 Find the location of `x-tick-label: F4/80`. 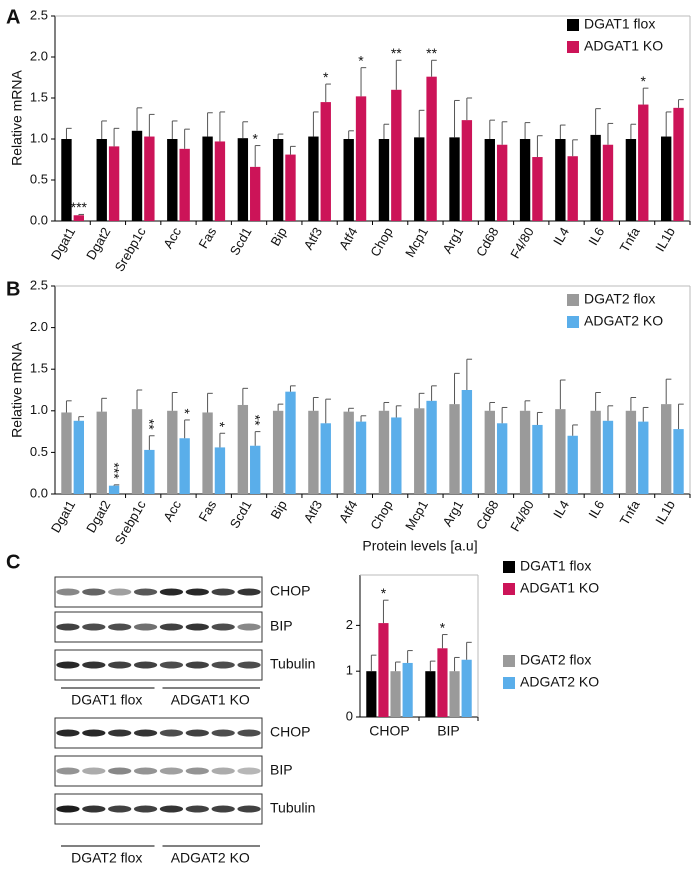

x-tick-label: F4/80 is located at coordinates (522, 516).